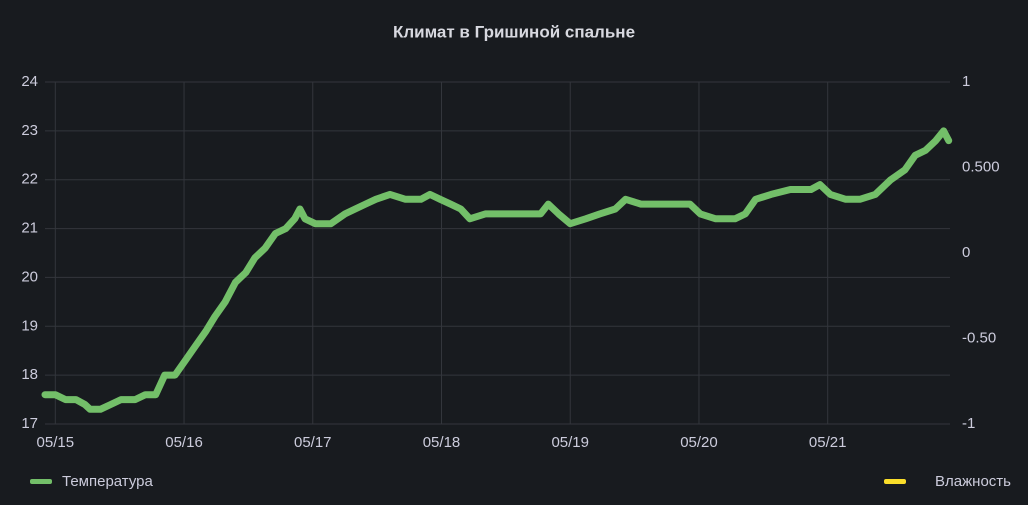 The width and height of the screenshot is (1028, 505). I want to click on x-tick-label: 05/20, so click(699, 442).